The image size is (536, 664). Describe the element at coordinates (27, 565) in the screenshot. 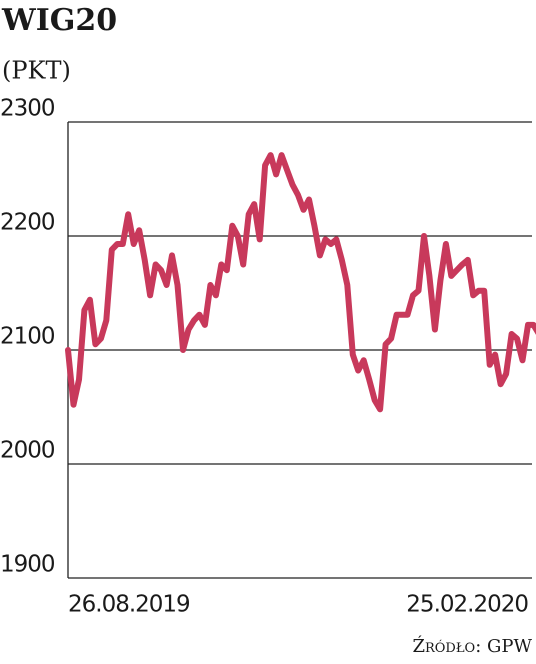

I see `y-tick-label: 1900` at that location.